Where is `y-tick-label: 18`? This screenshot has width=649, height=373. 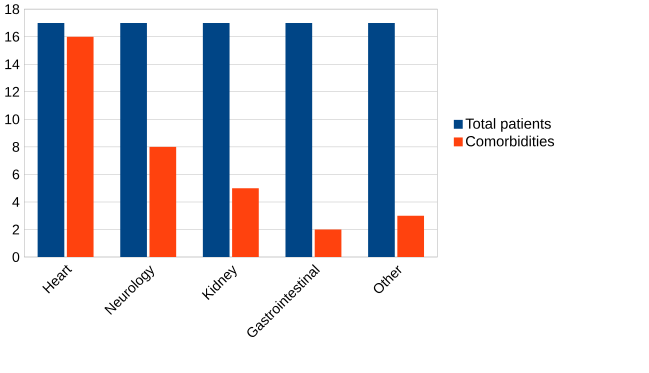
y-tick-label: 18 is located at coordinates (12, 9).